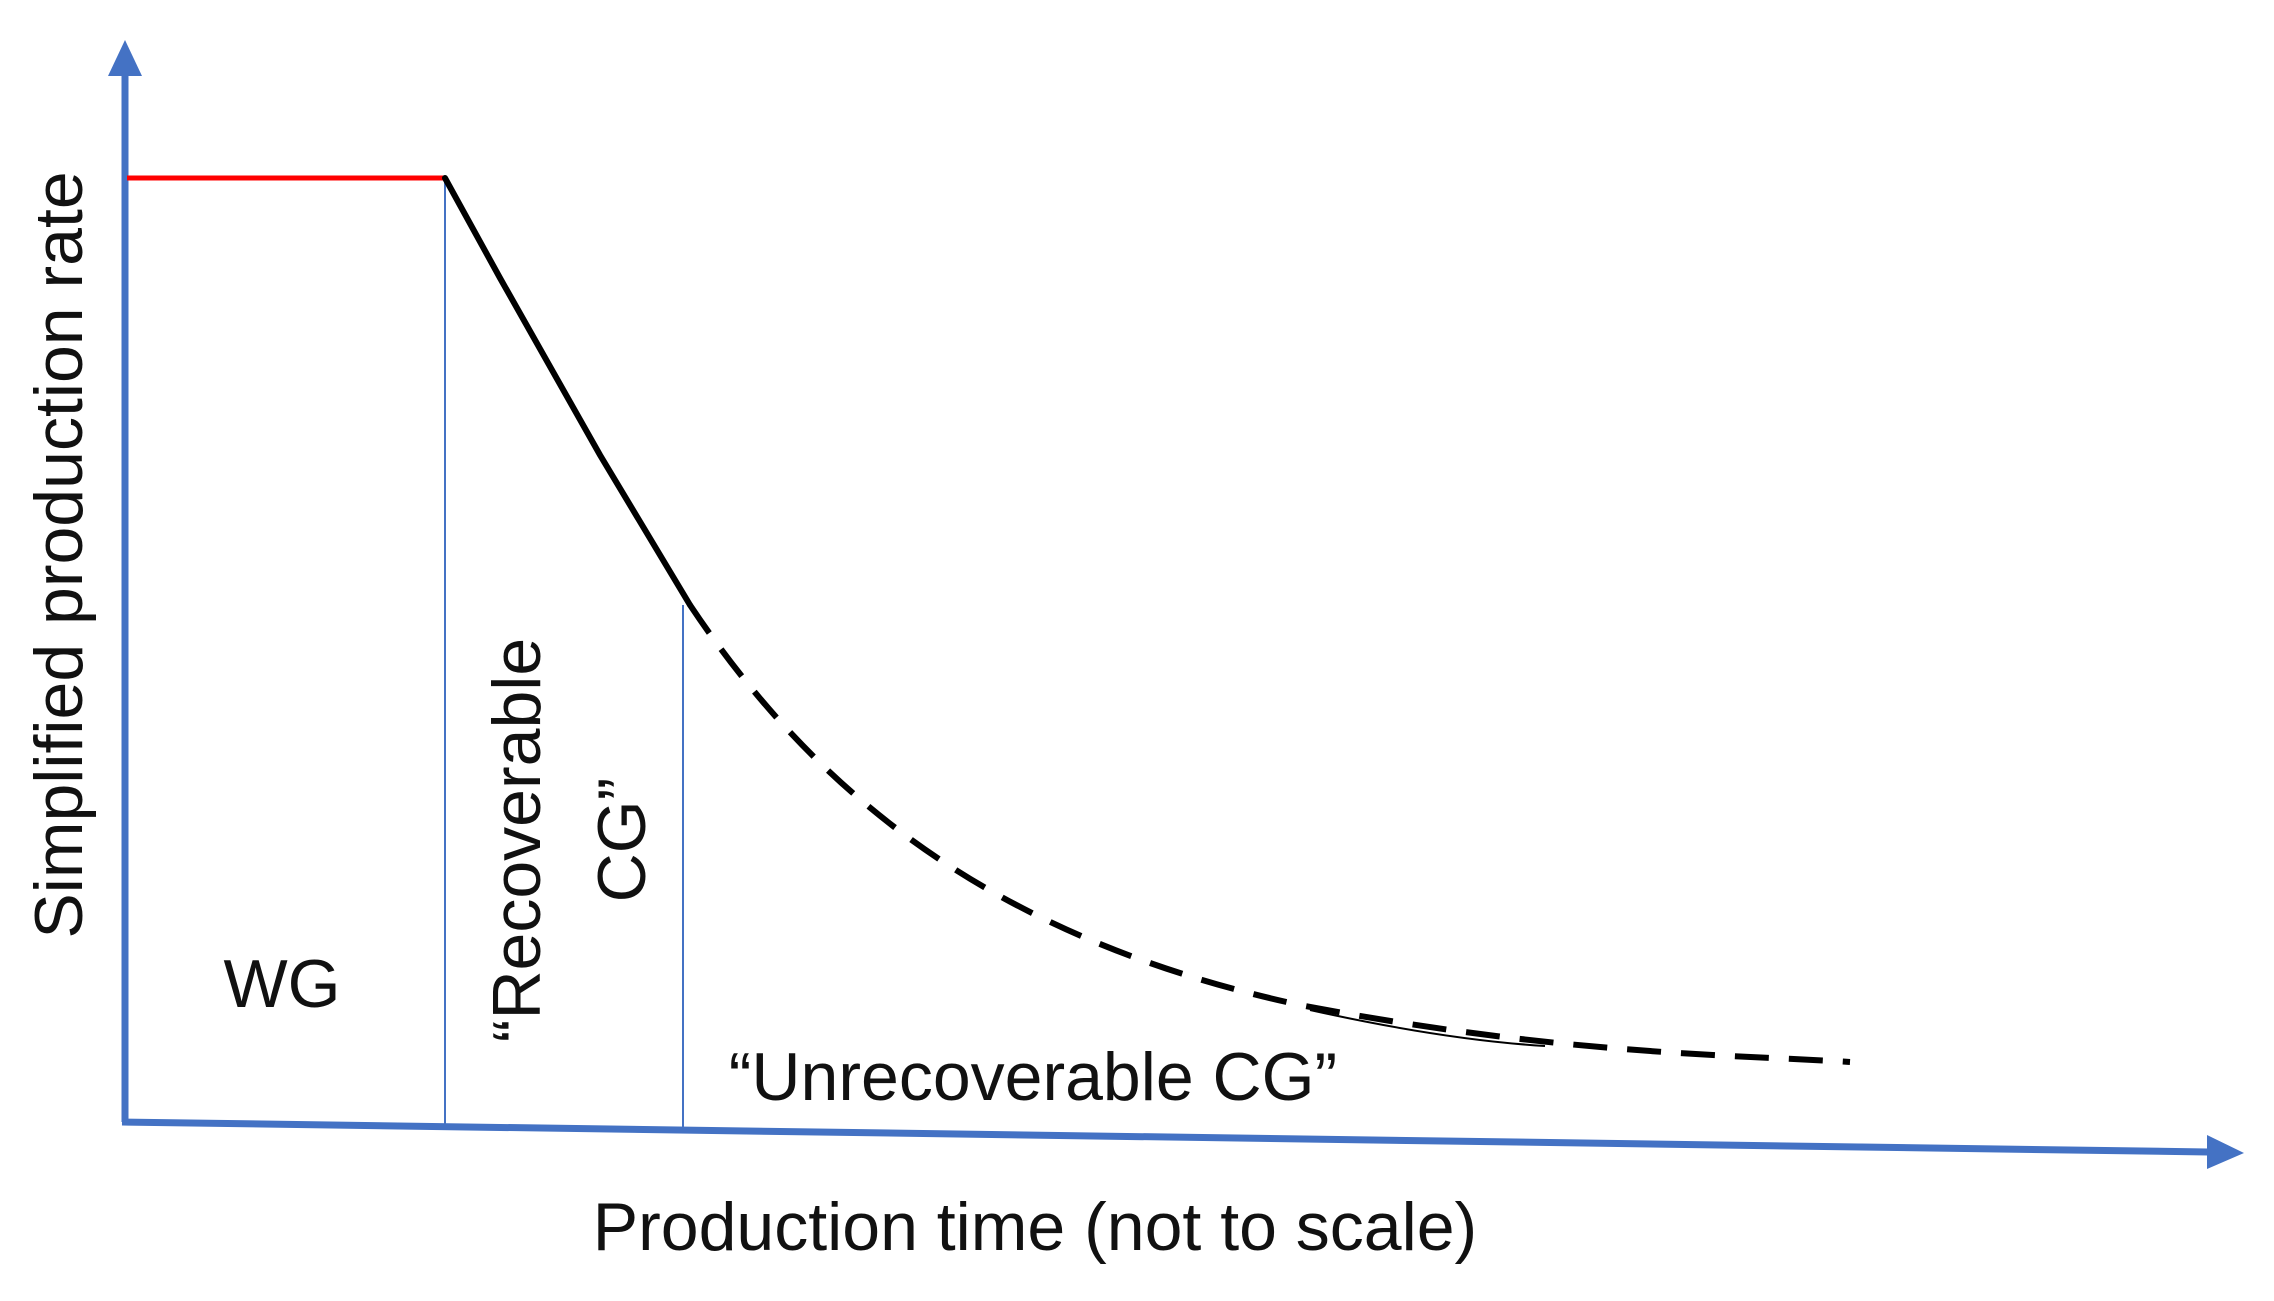 The image size is (2274, 1301). What do you see at coordinates (1427, 1028) in the screenshot?
I see `decline-faint-stroke` at bounding box center [1427, 1028].